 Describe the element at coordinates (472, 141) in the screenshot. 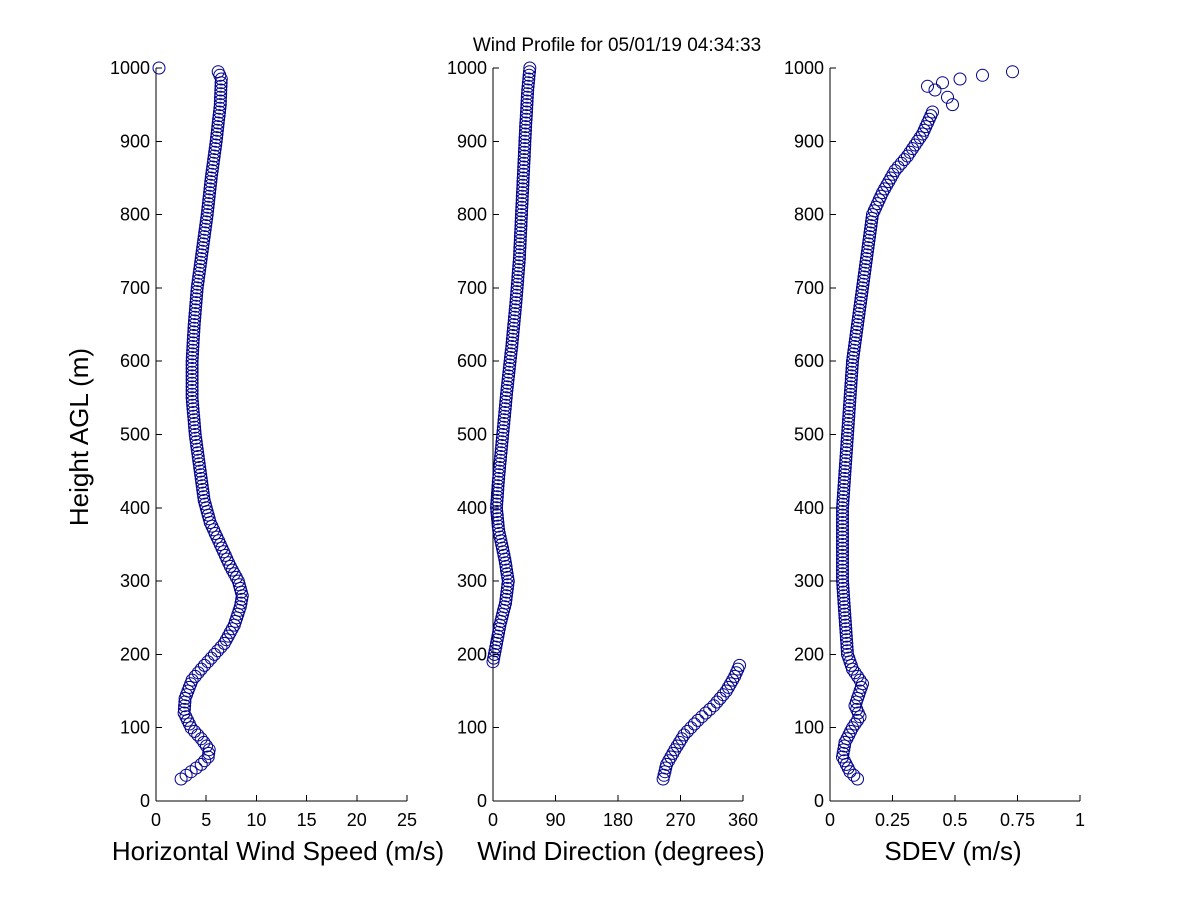

I see `y-tick-label: 900` at that location.